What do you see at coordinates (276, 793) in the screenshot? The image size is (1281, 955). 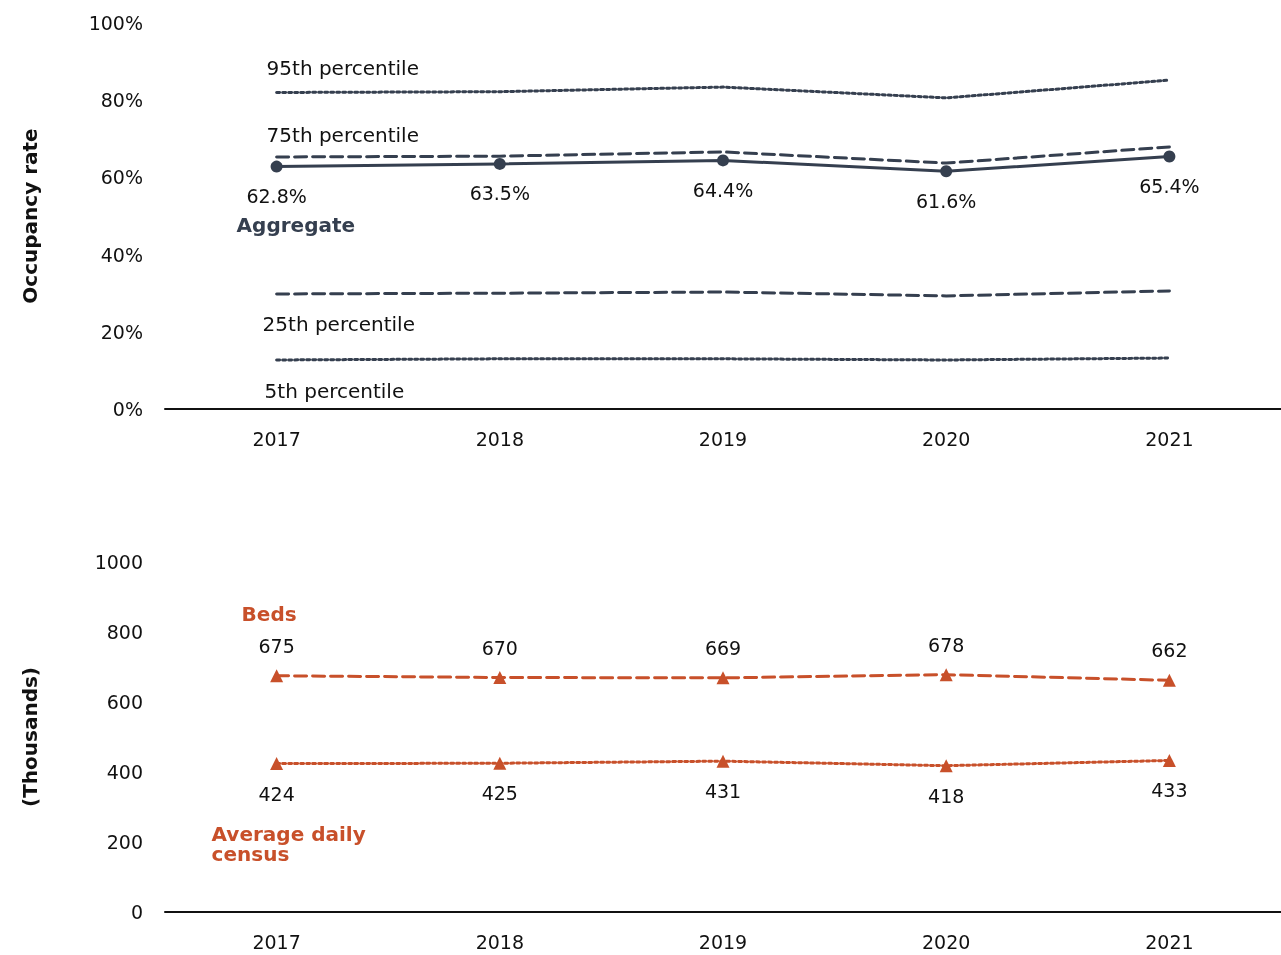 I see `data-label: 424` at bounding box center [276, 793].